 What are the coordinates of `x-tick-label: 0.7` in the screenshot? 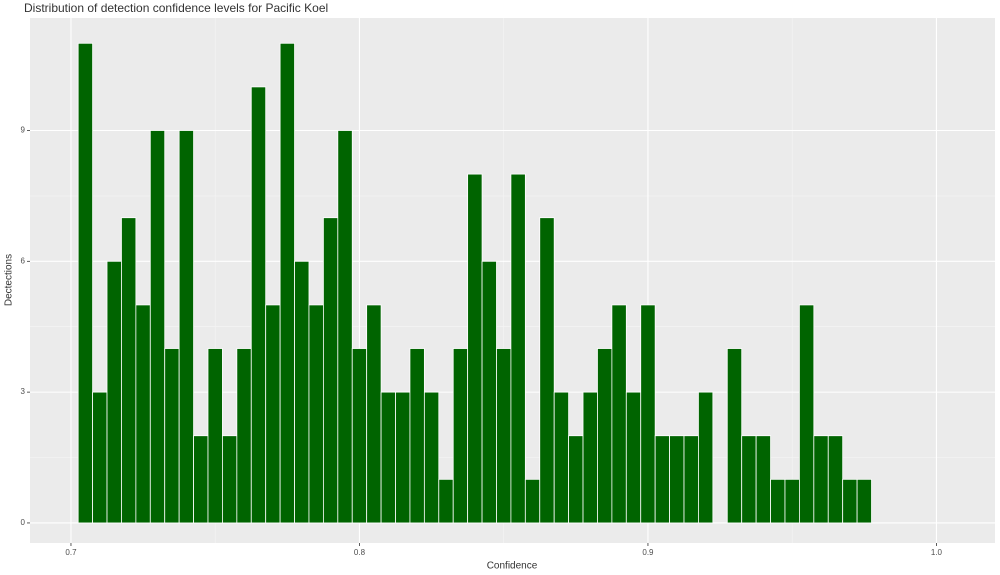 It's located at (71, 552).